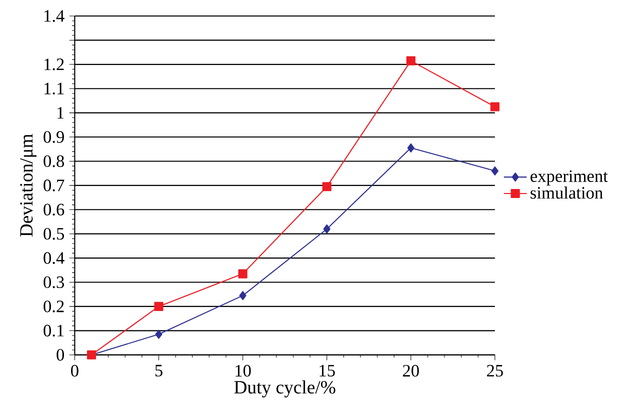 Image resolution: width=631 pixels, height=412 pixels. I want to click on y-tick-label: 0.6, so click(54, 210).